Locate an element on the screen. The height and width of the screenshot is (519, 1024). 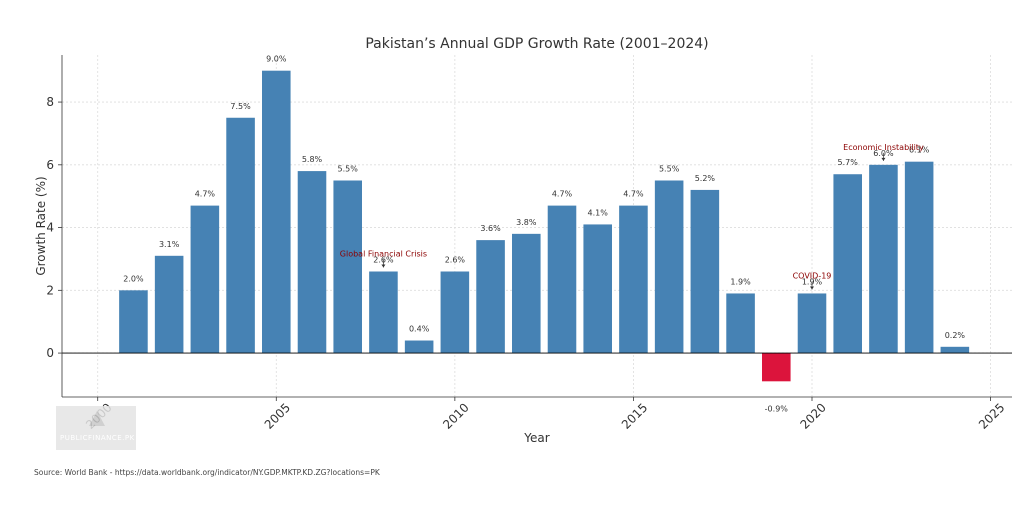
bar-2017 is located at coordinates (705, 271).